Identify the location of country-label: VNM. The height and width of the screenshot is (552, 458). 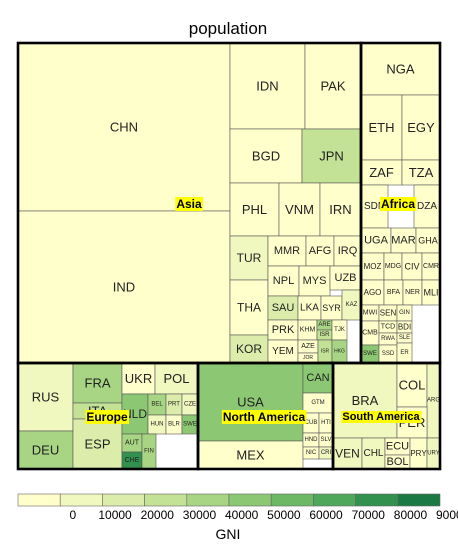
(299, 209).